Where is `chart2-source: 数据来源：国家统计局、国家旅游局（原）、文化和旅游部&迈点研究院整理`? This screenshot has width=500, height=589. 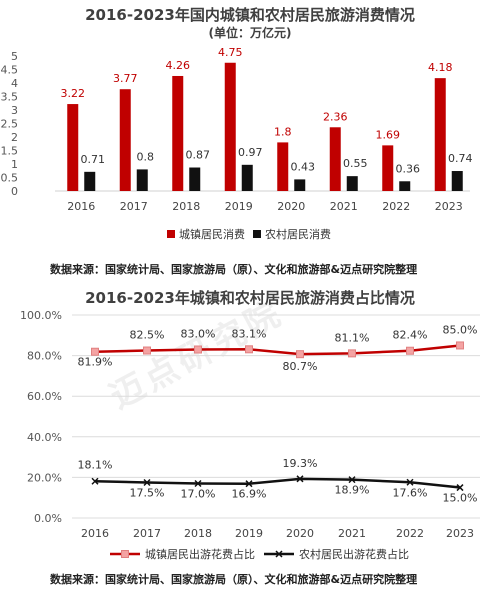 chart2-source: 数据来源：国家统计局、国家旅游局（原）、文化和旅游部&迈点研究院整理 is located at coordinates (234, 579).